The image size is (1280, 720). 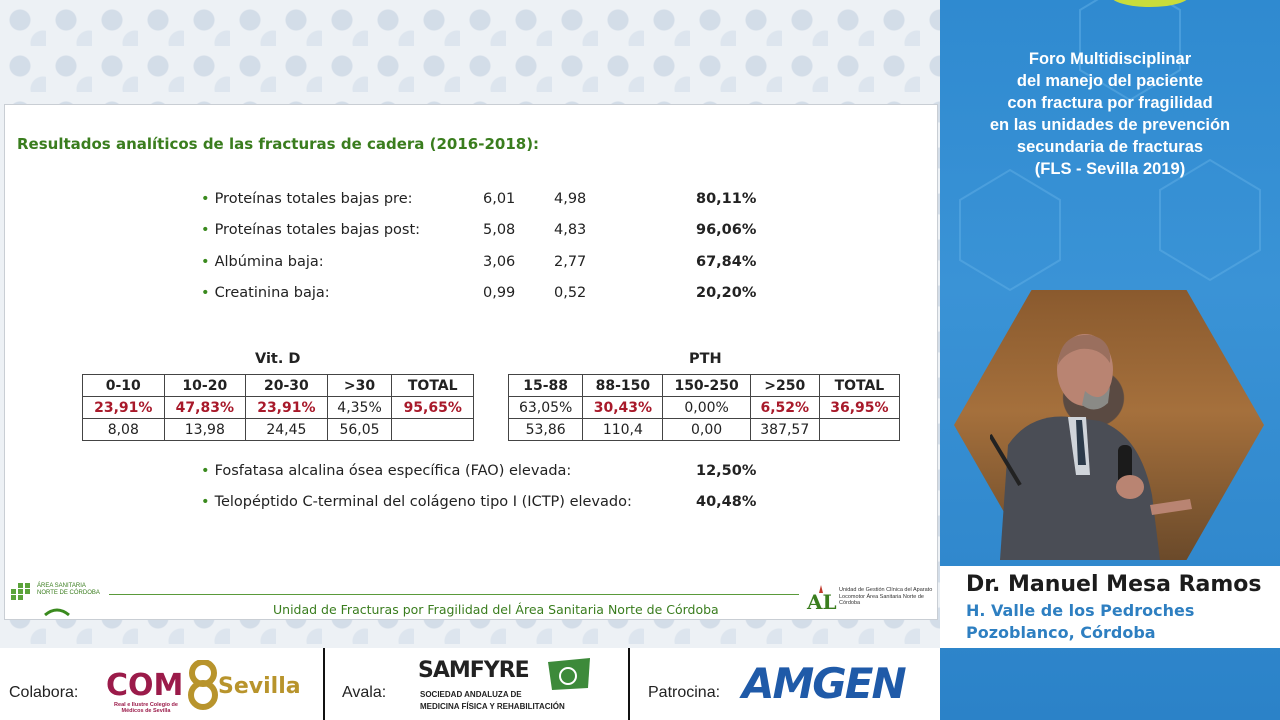 What do you see at coordinates (205, 407) in the screenshot?
I see `table-cell: 47,83%` at bounding box center [205, 407].